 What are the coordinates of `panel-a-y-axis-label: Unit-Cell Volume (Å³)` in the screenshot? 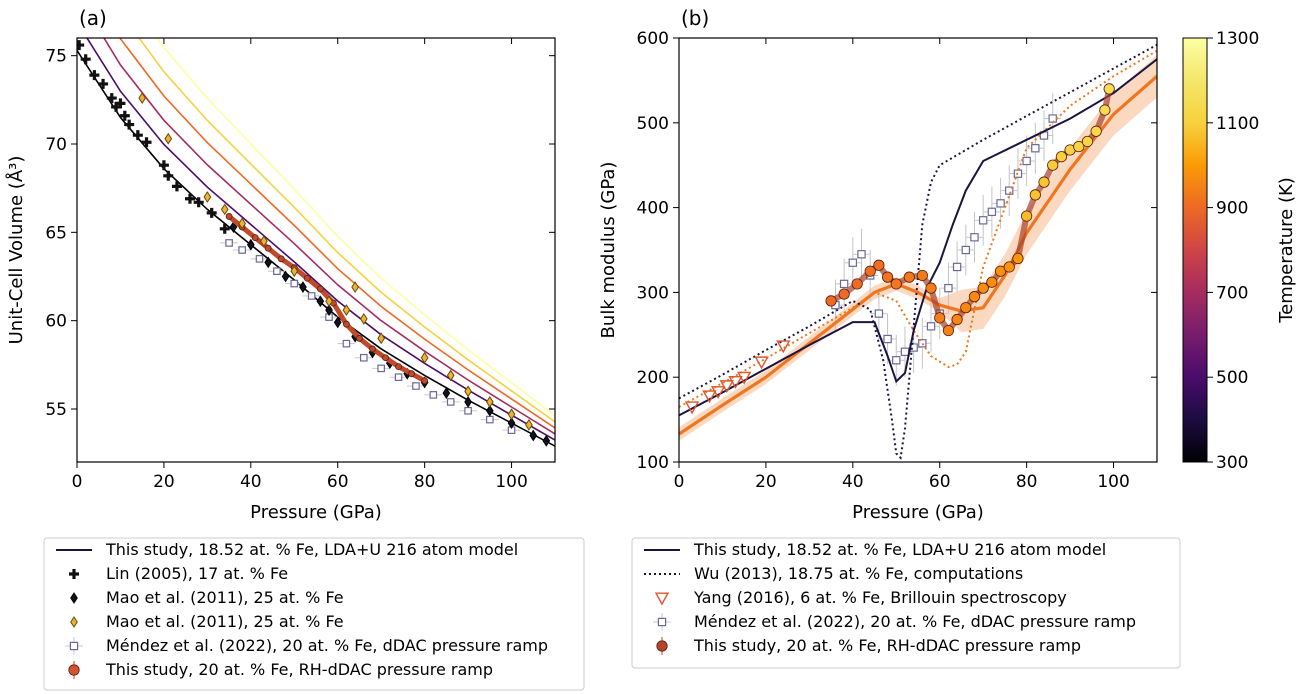 It's located at (16, 250).